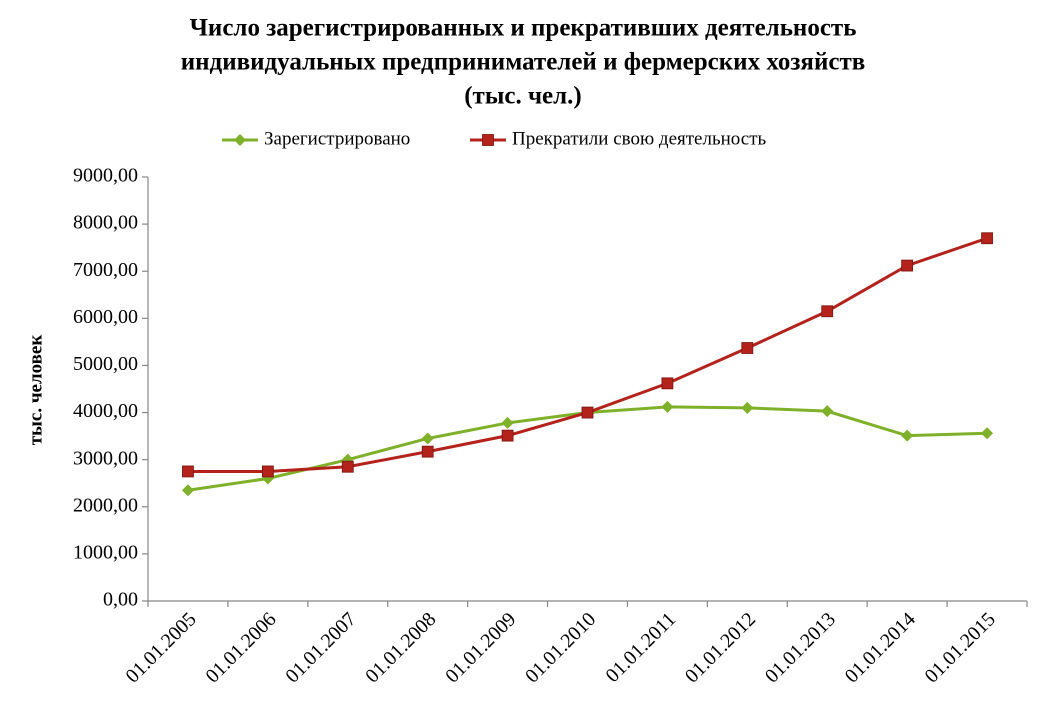 Image resolution: width=1046 pixels, height=724 pixels. Describe the element at coordinates (320, 647) in the screenshot. I see `x-tick-label: 01.01.2007` at that location.